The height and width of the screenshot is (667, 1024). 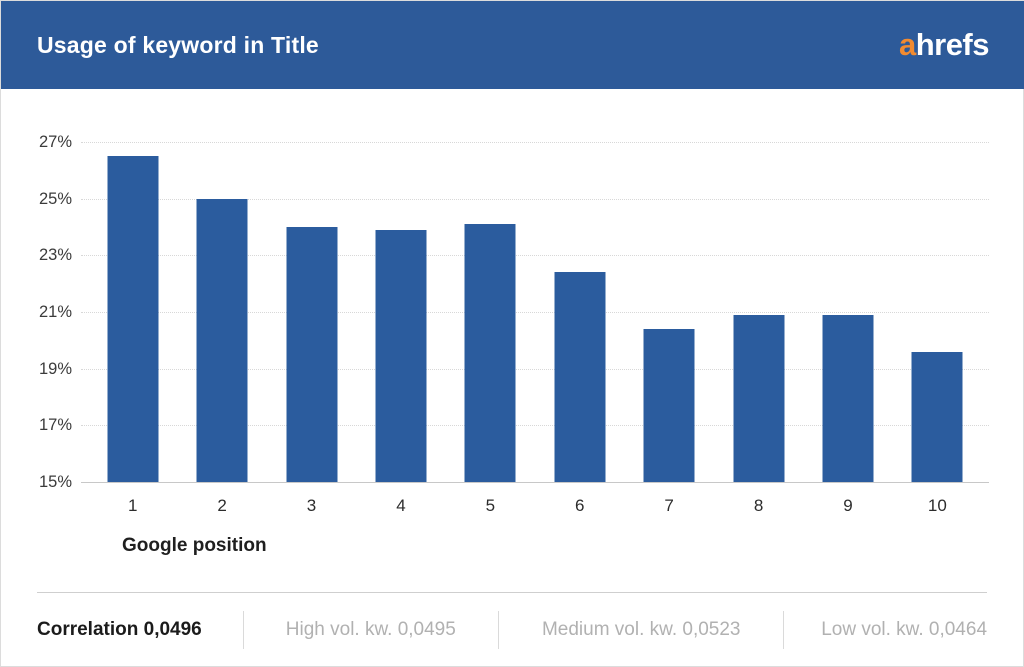 I want to click on x-axis-baseline: 15%, so click(x=514, y=482).